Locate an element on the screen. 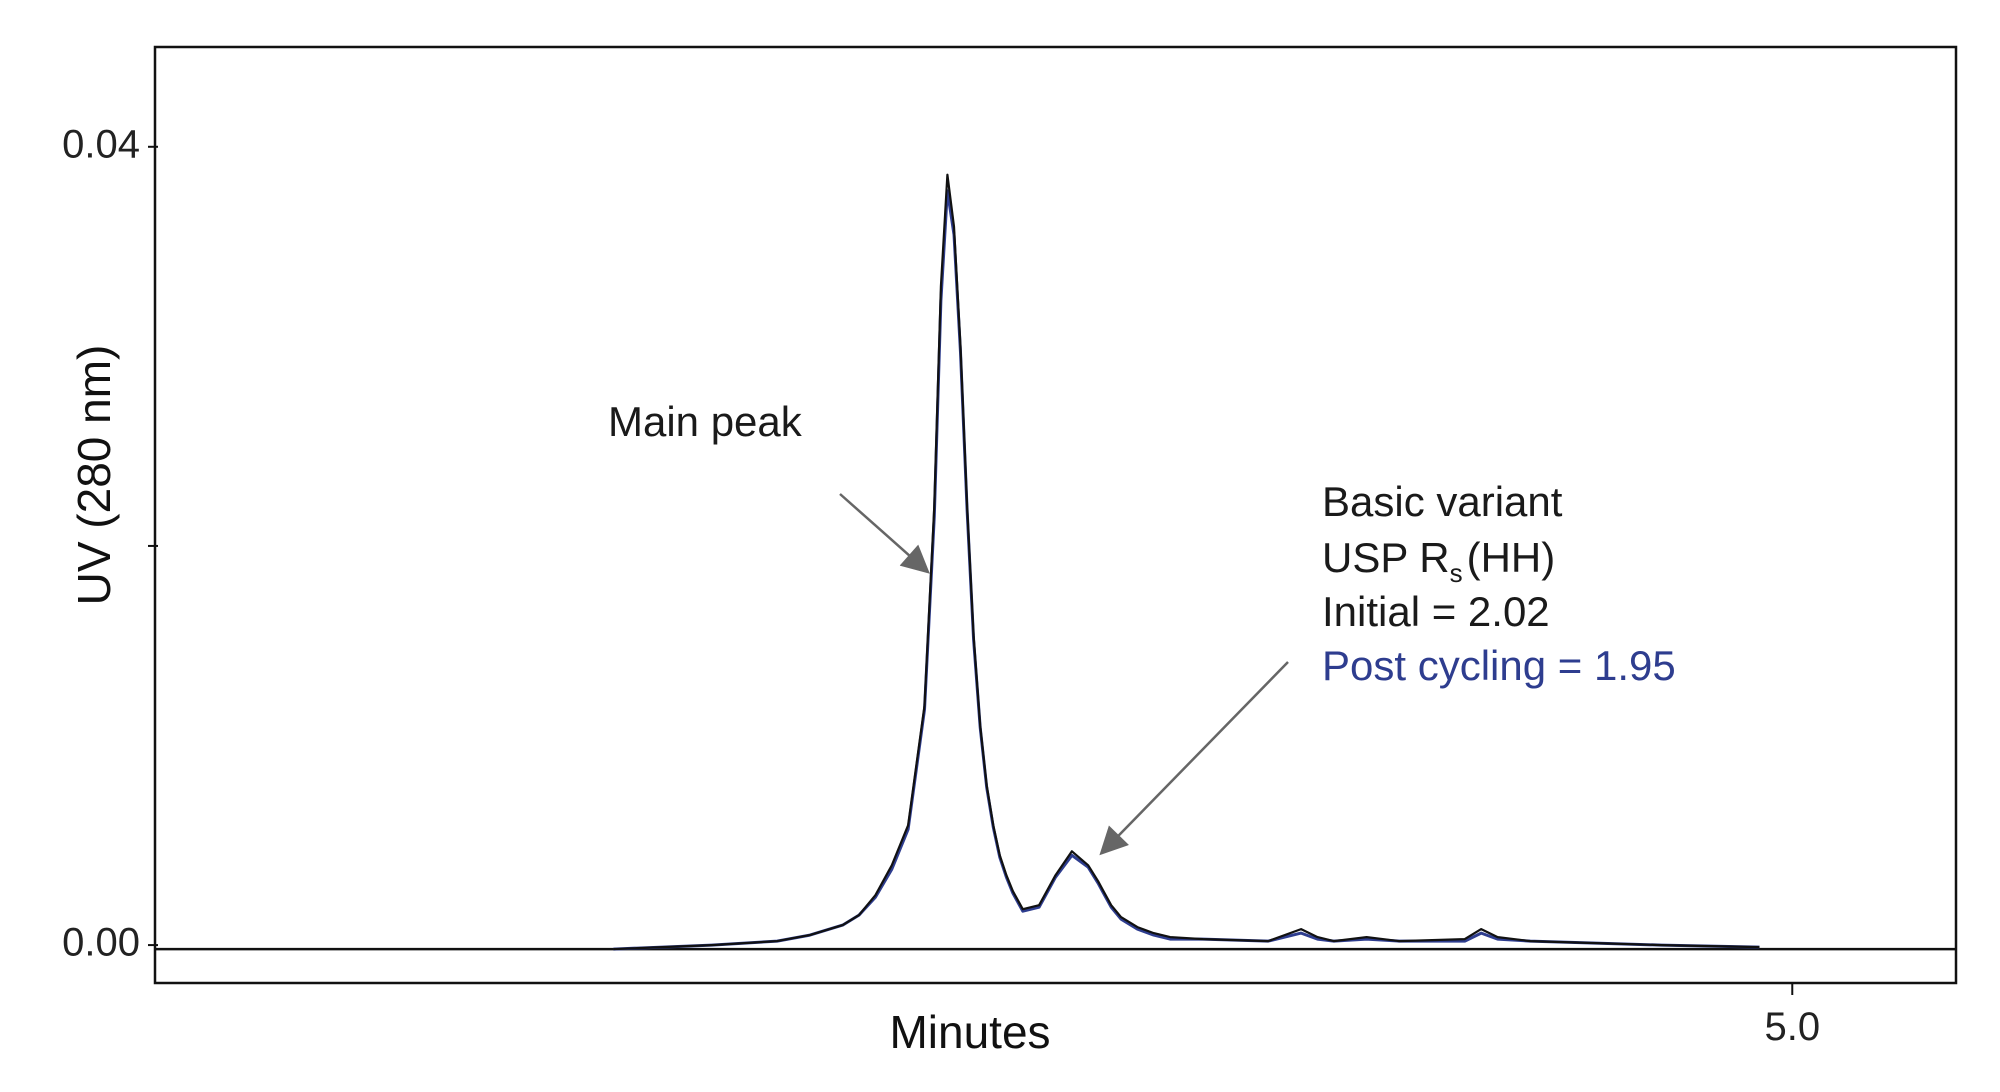 The image size is (2000, 1092). arrow-basic-variant is located at coordinates (1194, 758).